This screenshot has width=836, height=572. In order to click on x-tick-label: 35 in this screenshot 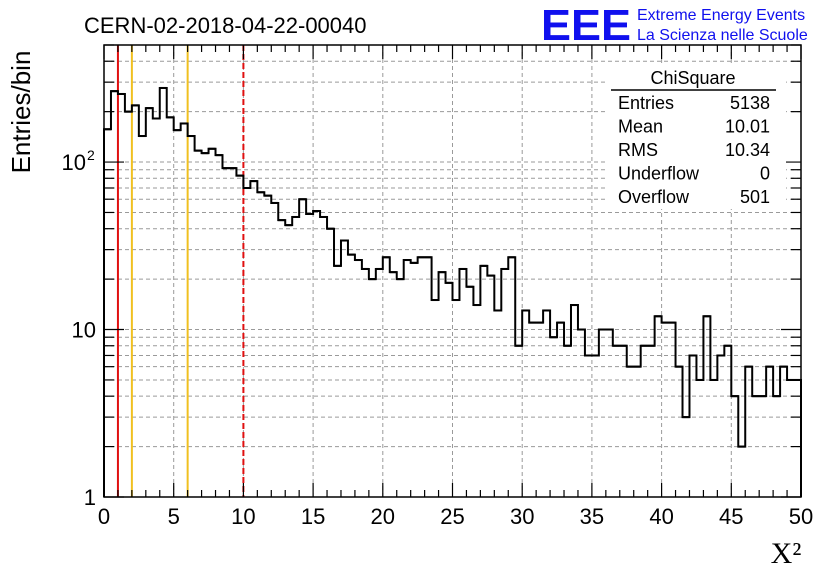, I will do `click(592, 516)`.